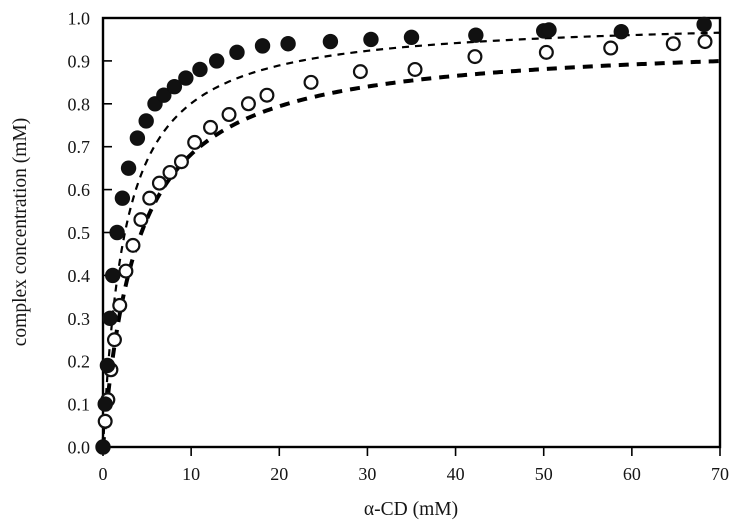  What do you see at coordinates (79, 190) in the screenshot?
I see `y-tick-label: 0.6` at bounding box center [79, 190].